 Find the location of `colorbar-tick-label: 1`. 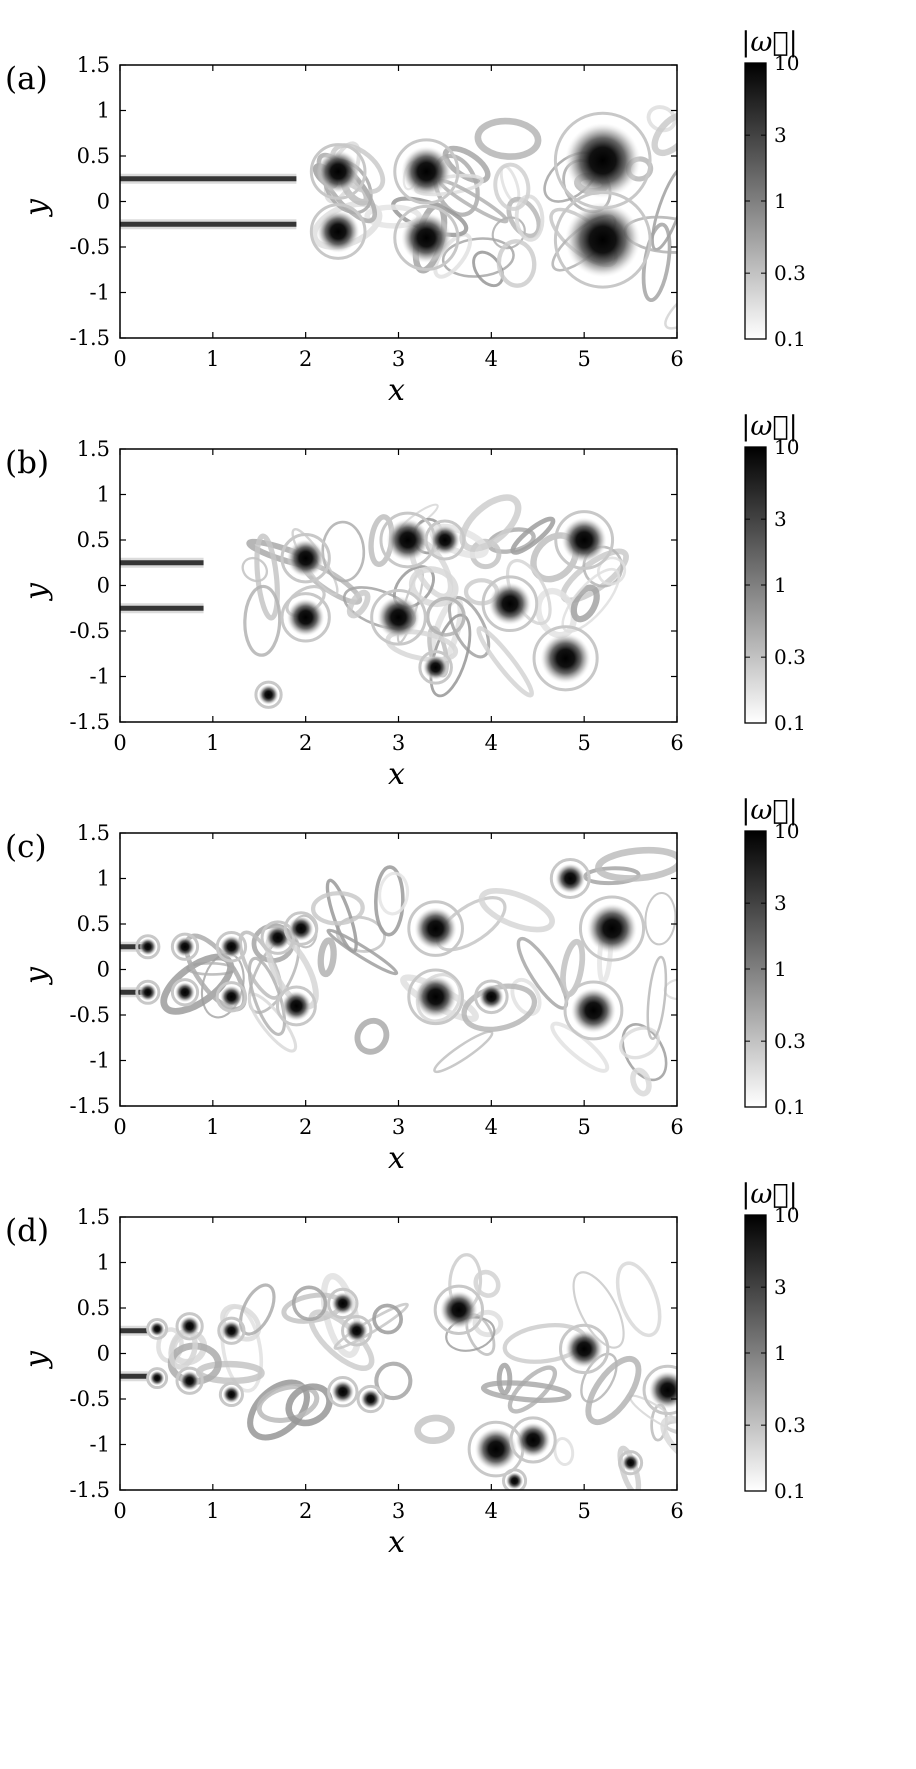

colorbar-tick-label: 1 is located at coordinates (780, 201).